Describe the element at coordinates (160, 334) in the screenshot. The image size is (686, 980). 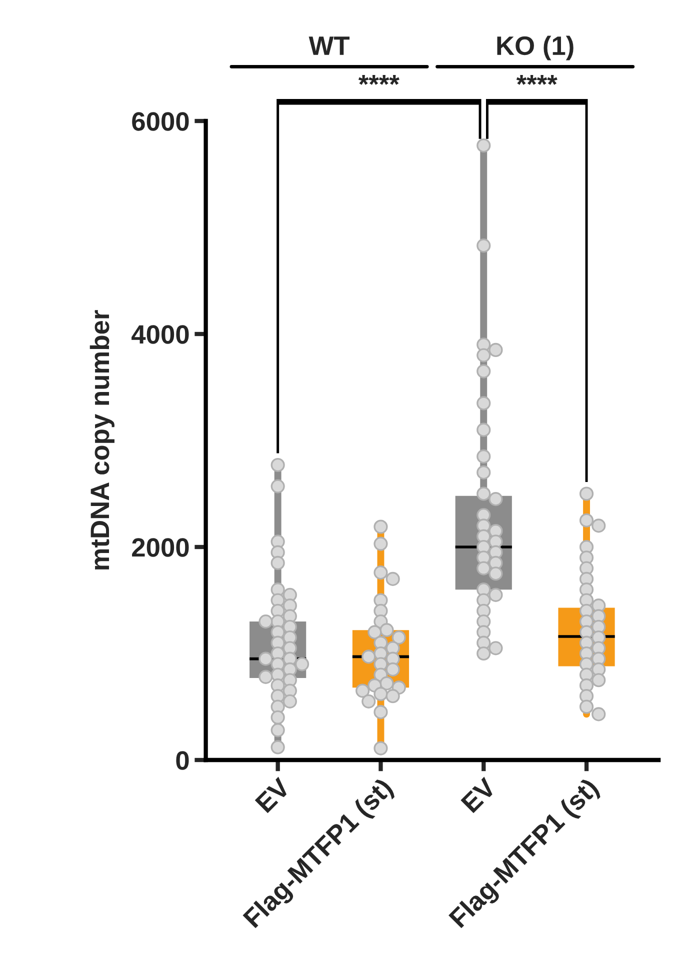
I see `y-tick-label: 4000` at that location.